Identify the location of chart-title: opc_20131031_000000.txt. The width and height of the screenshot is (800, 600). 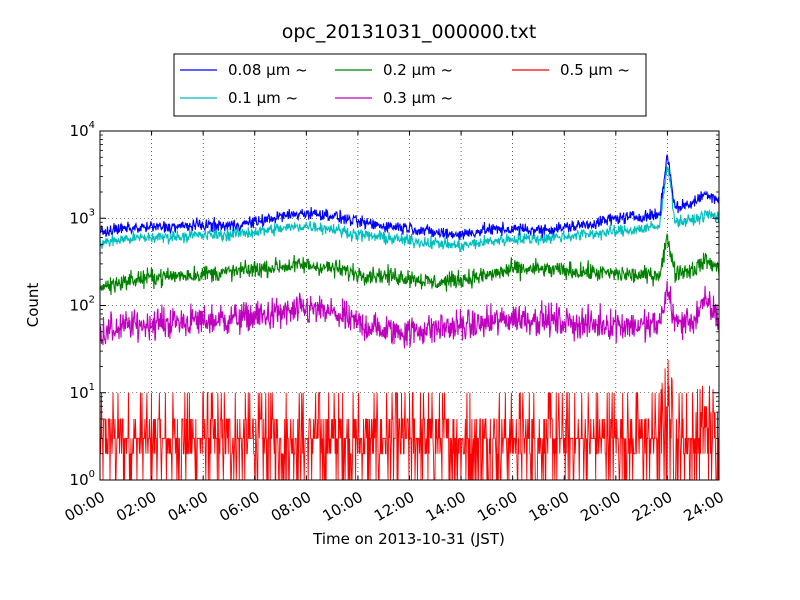
(409, 32).